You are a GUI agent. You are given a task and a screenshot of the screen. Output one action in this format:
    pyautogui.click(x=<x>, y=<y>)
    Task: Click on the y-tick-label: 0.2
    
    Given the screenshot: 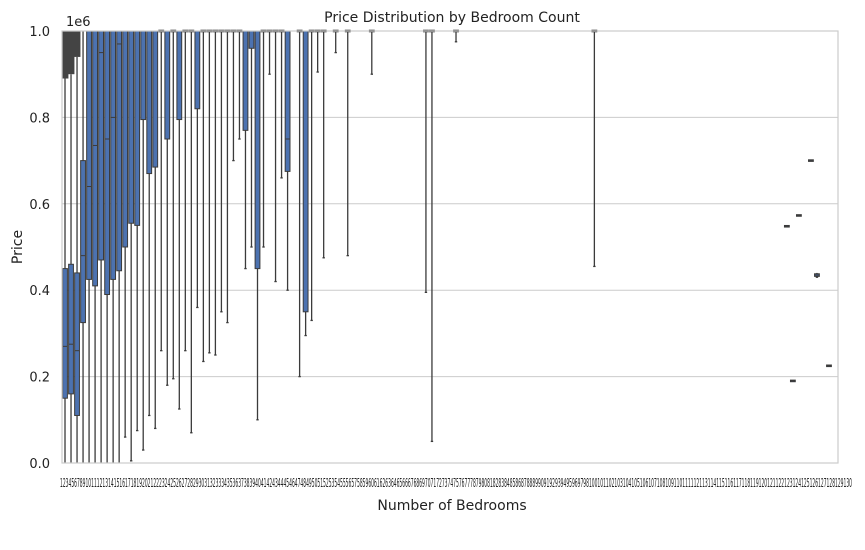 What is the action you would take?
    pyautogui.click(x=39, y=378)
    